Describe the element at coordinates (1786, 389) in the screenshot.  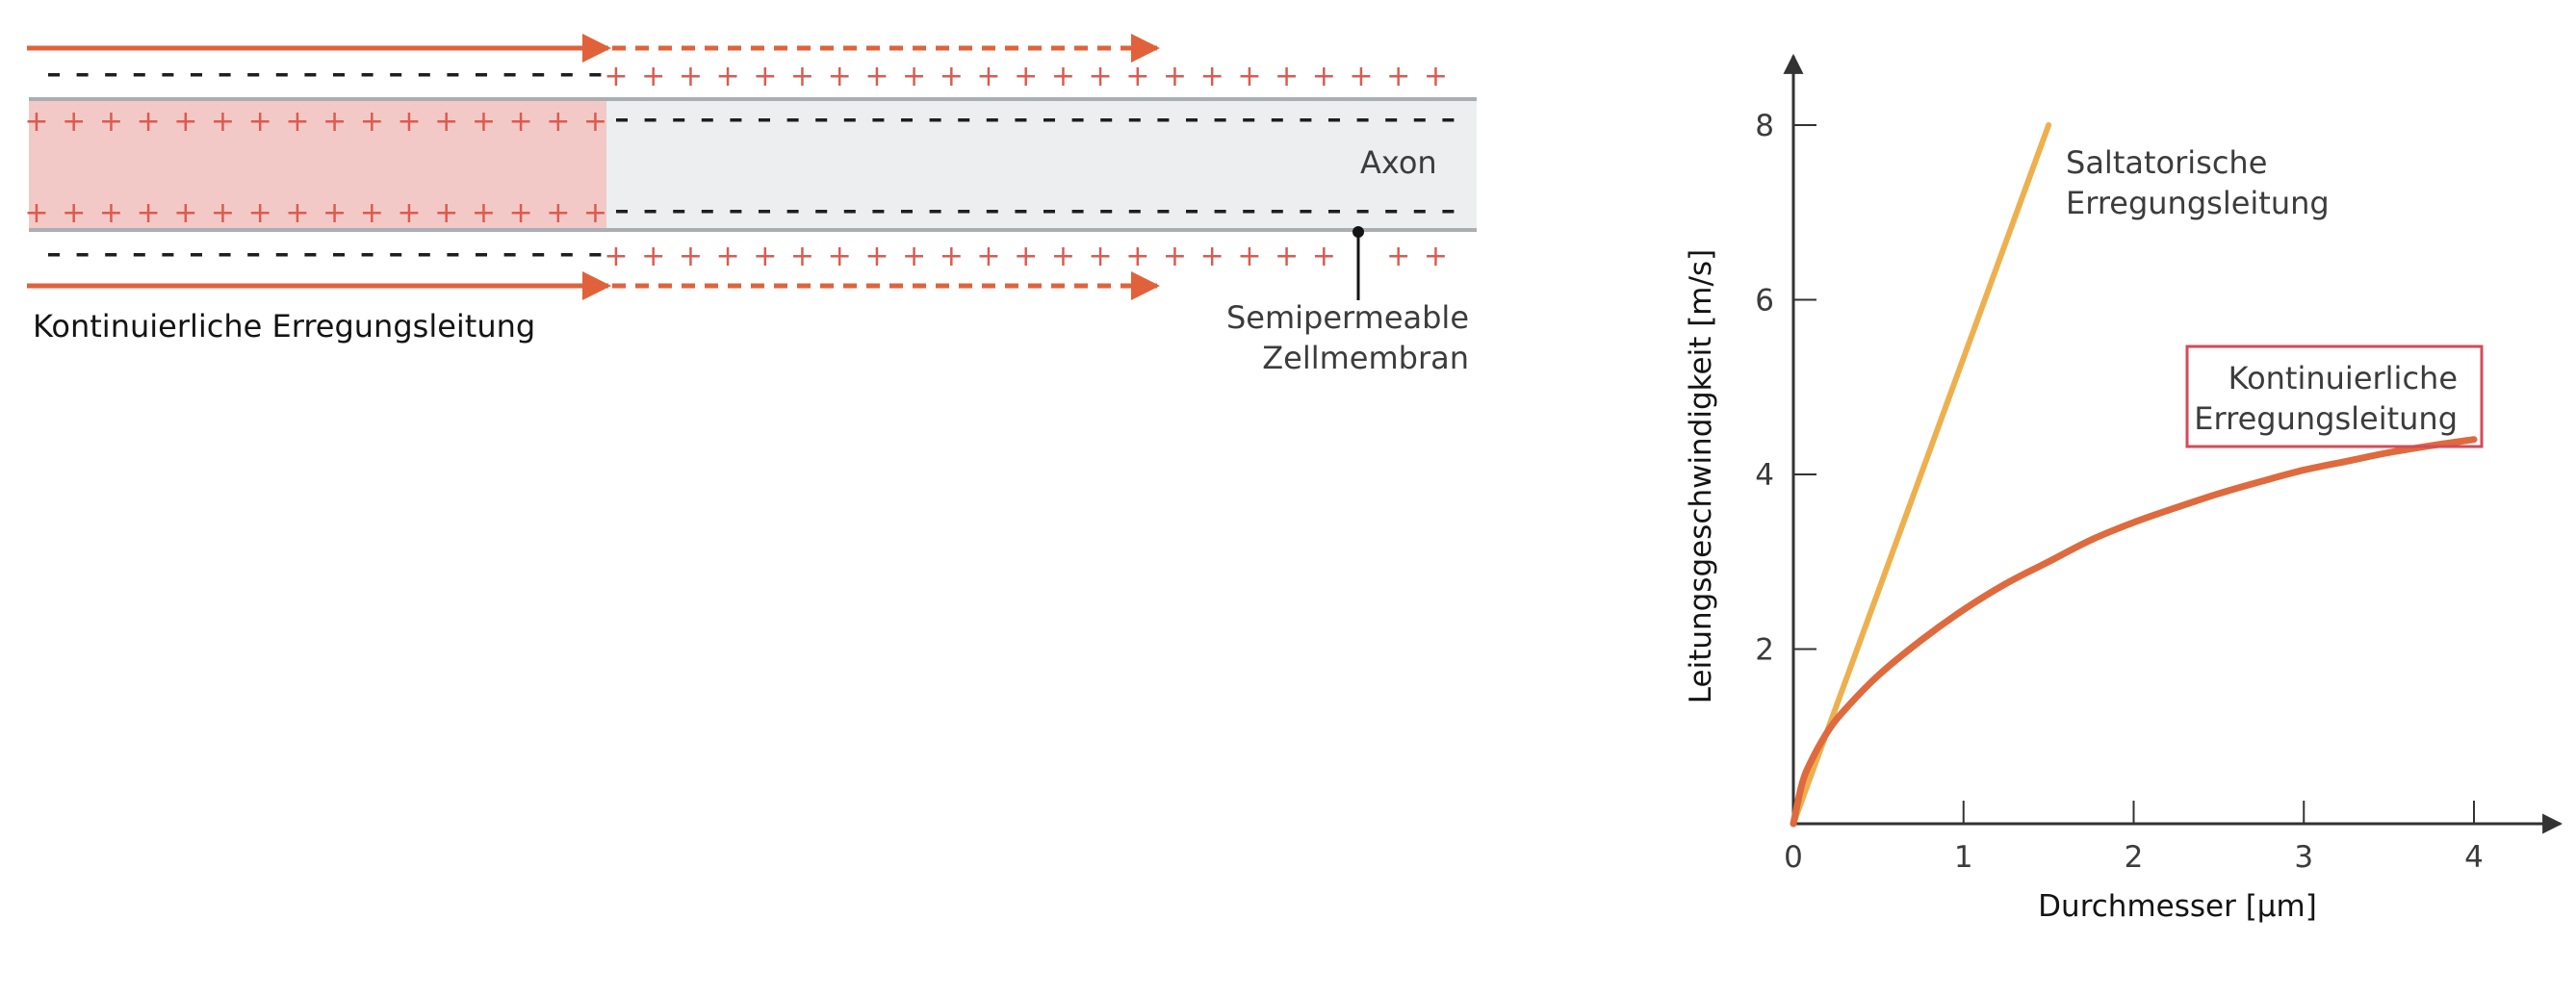
I see `y-ticks: 2 4 6 8` at that location.